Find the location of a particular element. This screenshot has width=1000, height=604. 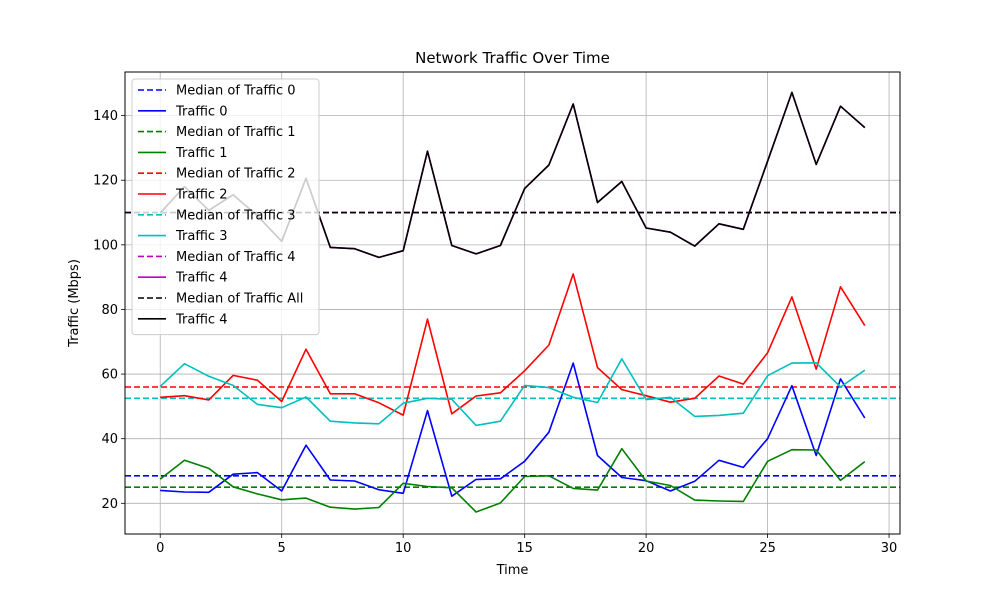

y-tick-label: 40 is located at coordinates (109, 439).